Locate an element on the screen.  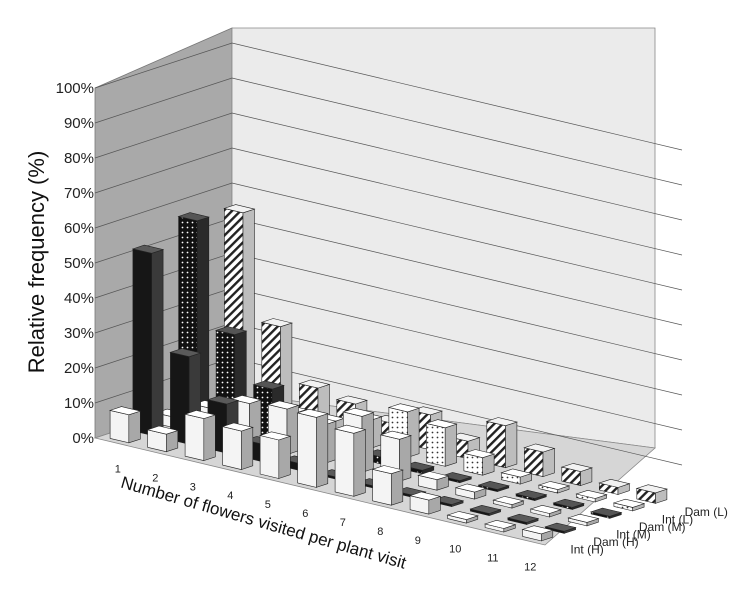
y-tick-label: 60% is located at coordinates (79, 228).